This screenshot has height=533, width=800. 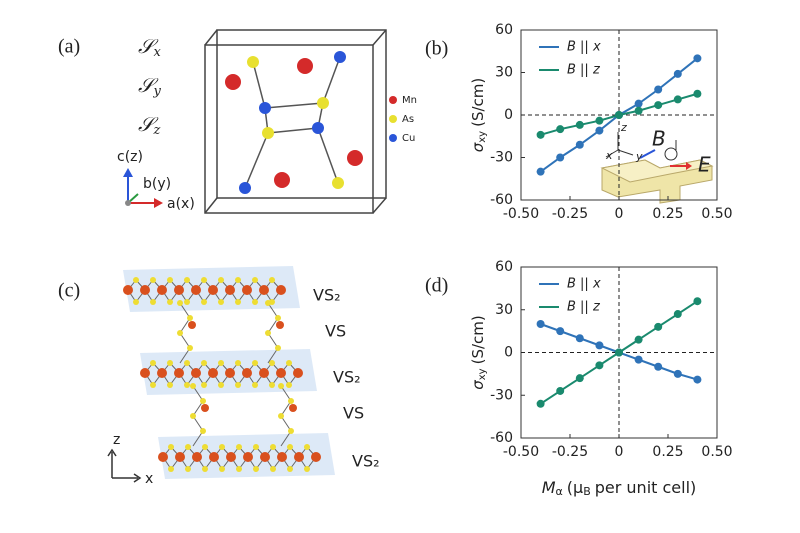 I want to click on y-tick-label: 60, so click(x=504, y=267).